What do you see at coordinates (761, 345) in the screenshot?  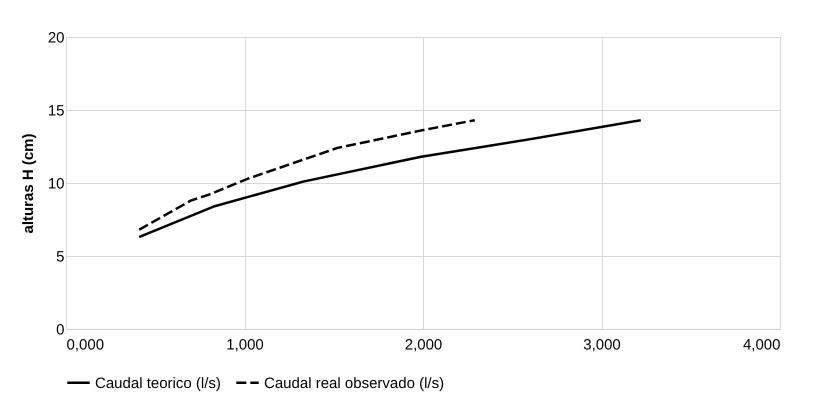 I see `x-tick-label: 4,000` at bounding box center [761, 345].